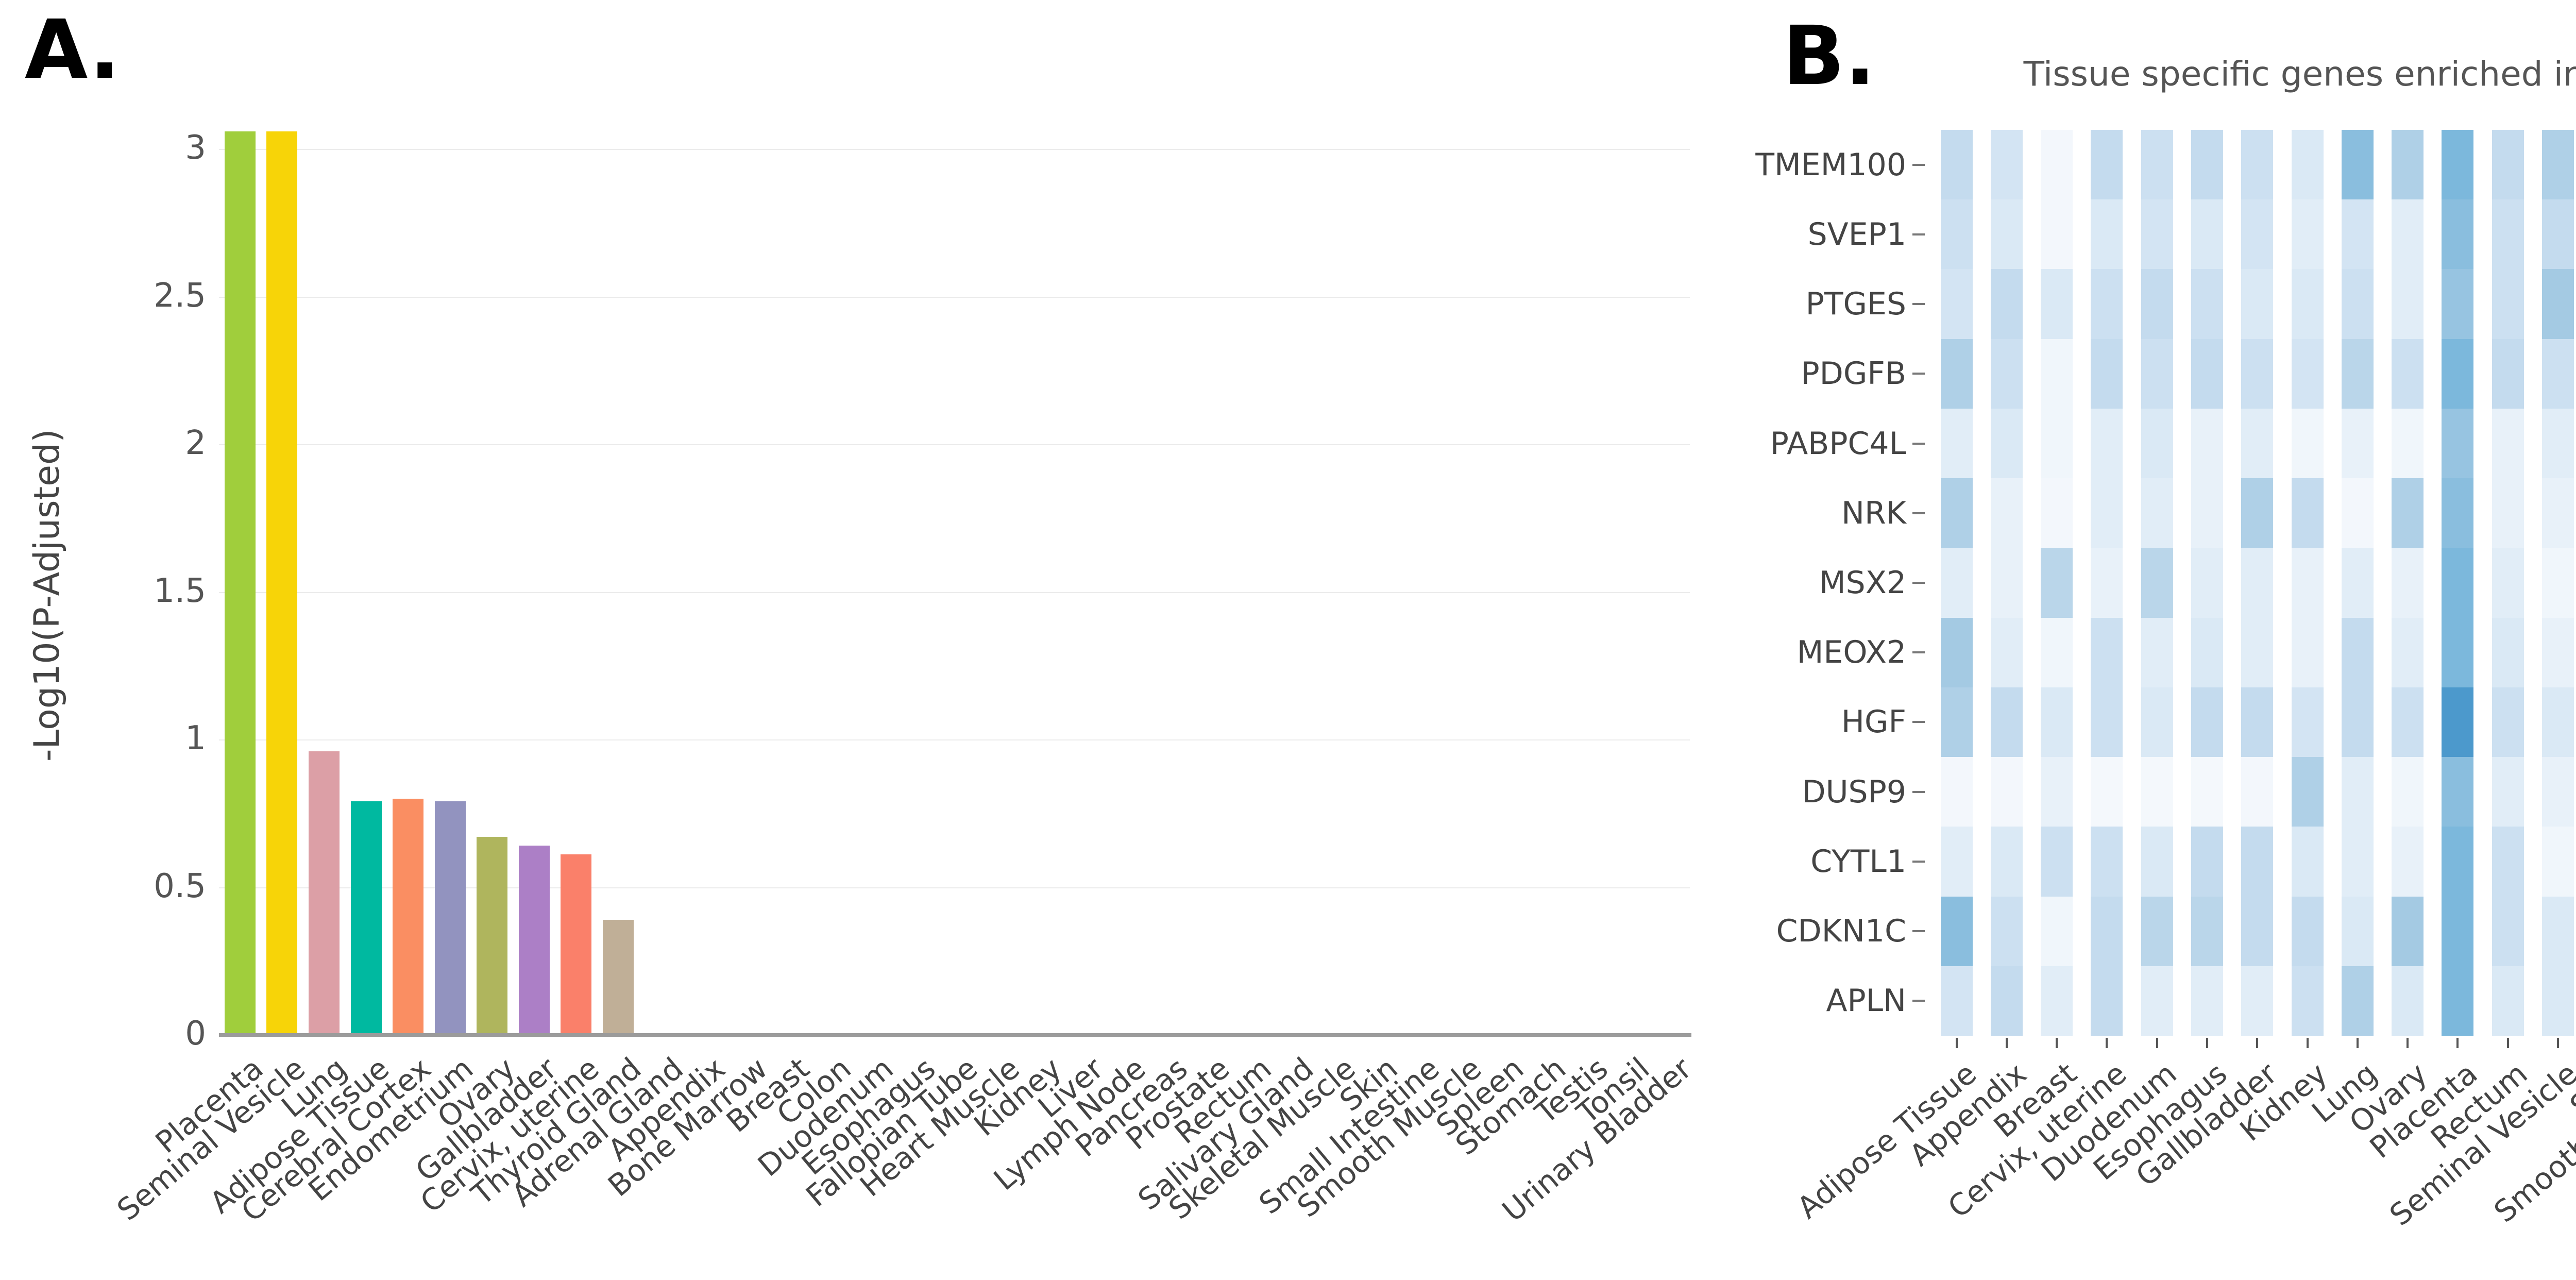 The width and height of the screenshot is (2576, 1280). I want to click on heatmap-gene-label: CDKN1C, so click(1841, 931).